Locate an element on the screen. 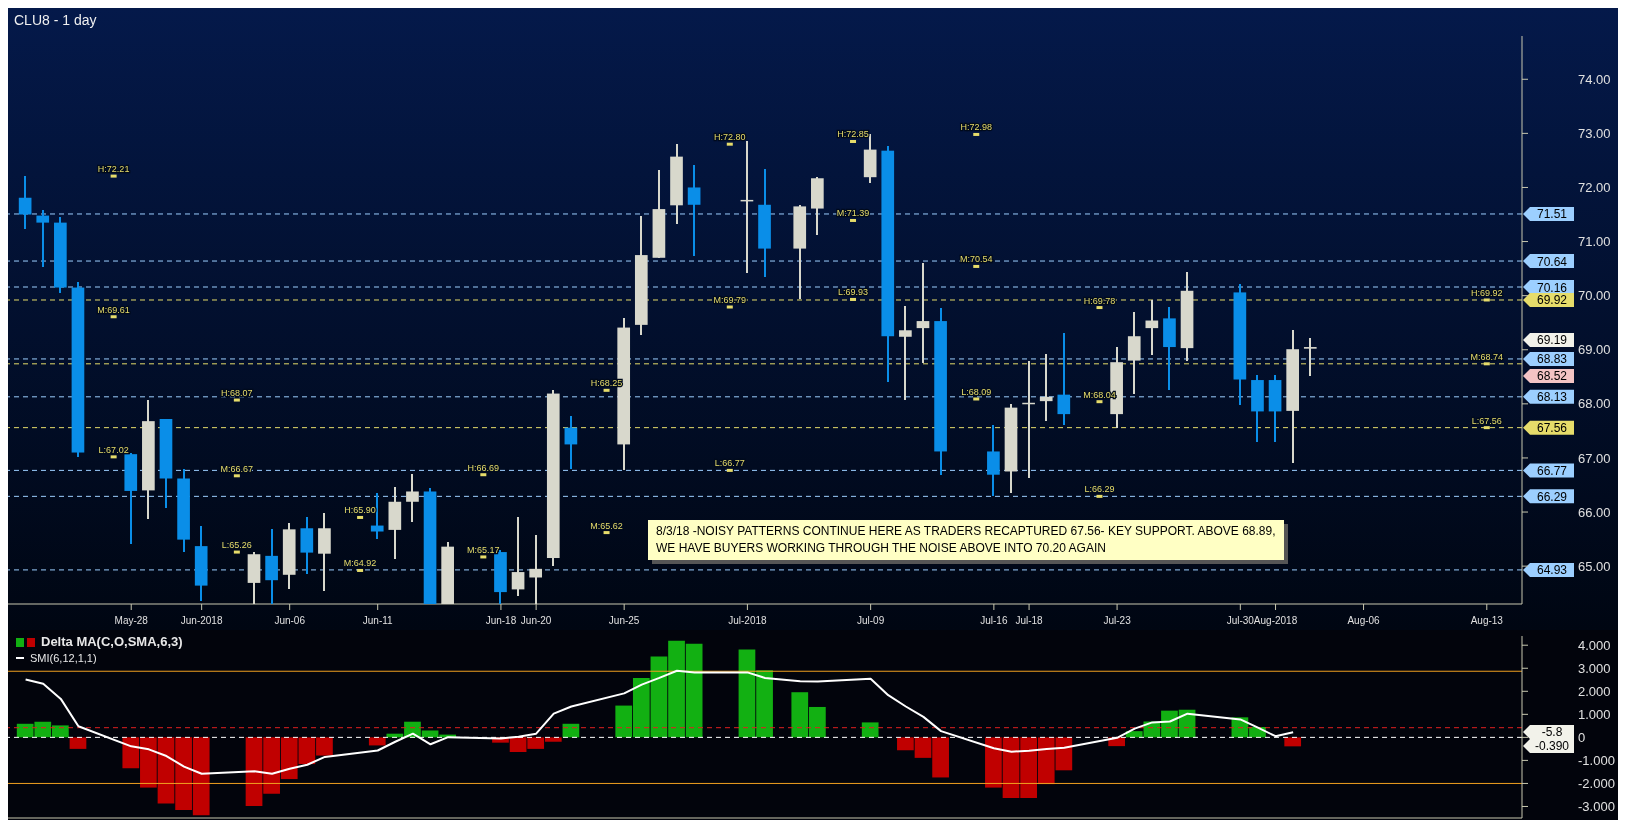 This screenshot has width=1628, height=833. ref-line-label: 68.13 is located at coordinates (1552, 397).